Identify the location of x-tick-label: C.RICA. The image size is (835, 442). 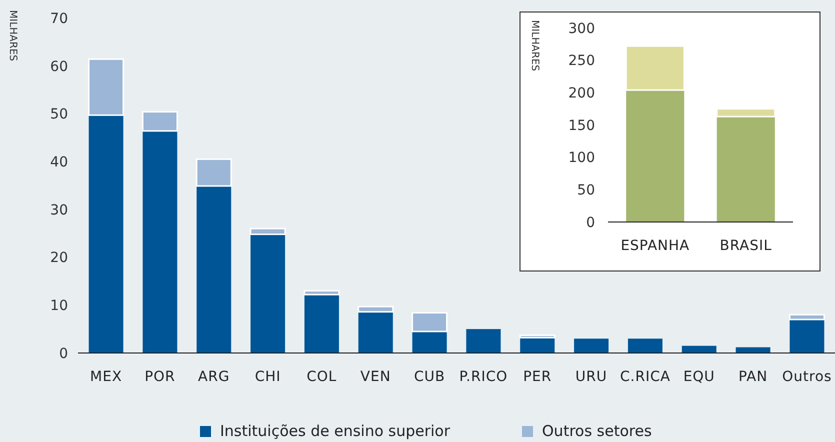
(645, 377).